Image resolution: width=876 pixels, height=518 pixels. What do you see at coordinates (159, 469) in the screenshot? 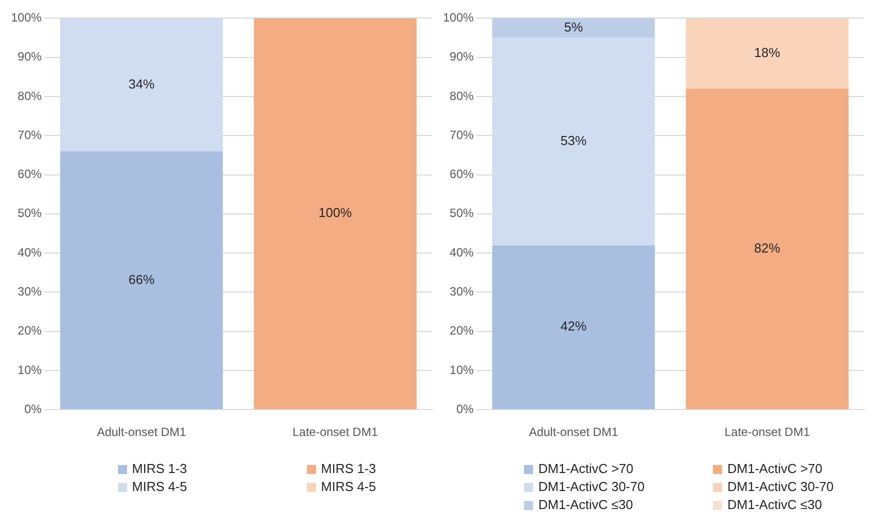
I see `legend-label: MIRS 1-3` at bounding box center [159, 469].